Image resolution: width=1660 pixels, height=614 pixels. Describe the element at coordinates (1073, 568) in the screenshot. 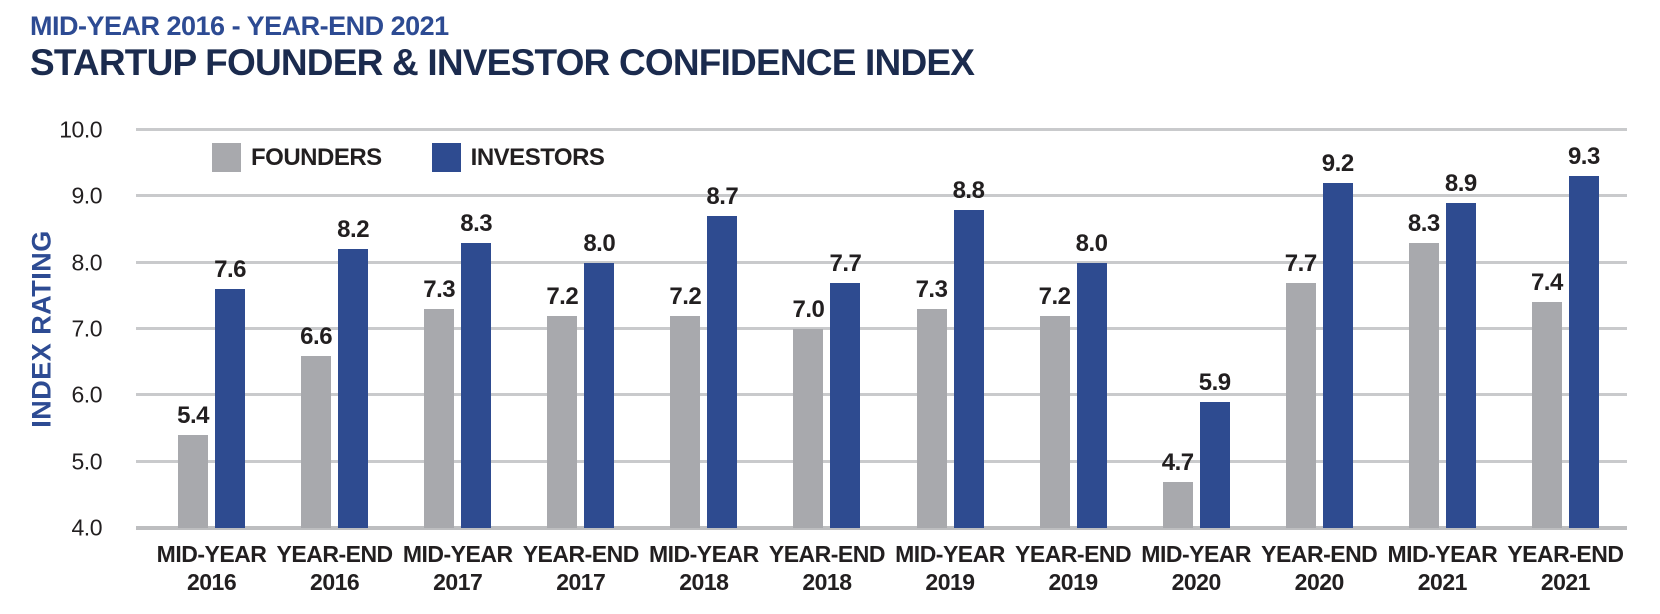

I see `x-axis-label: YEAR-END 2019` at that location.